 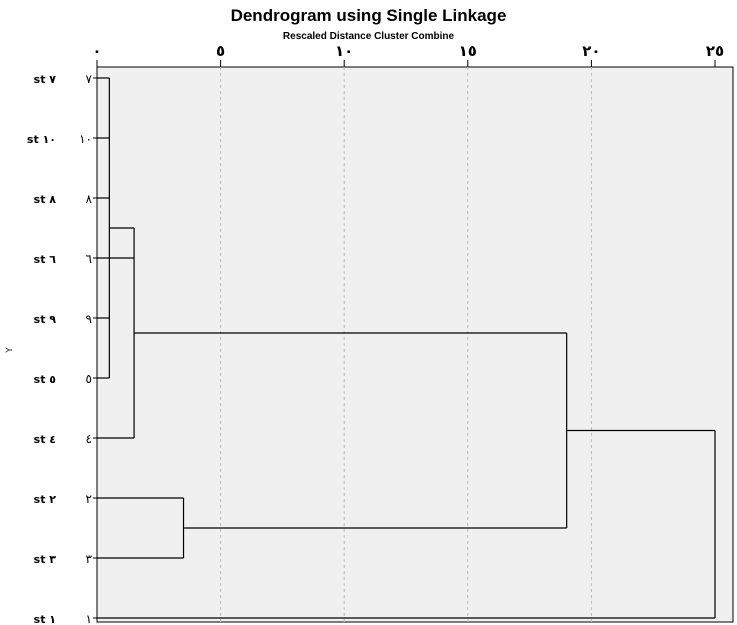 I want to click on x-tick-label: ٥, so click(x=220, y=51).